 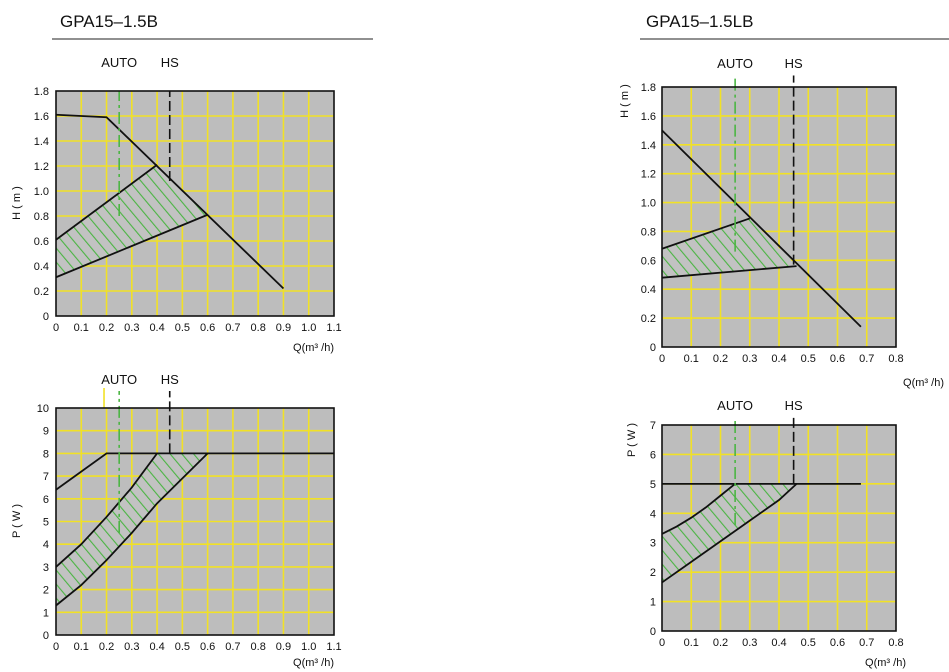 What do you see at coordinates (653, 573) in the screenshot?
I see `y-tick-label: 2` at bounding box center [653, 573].